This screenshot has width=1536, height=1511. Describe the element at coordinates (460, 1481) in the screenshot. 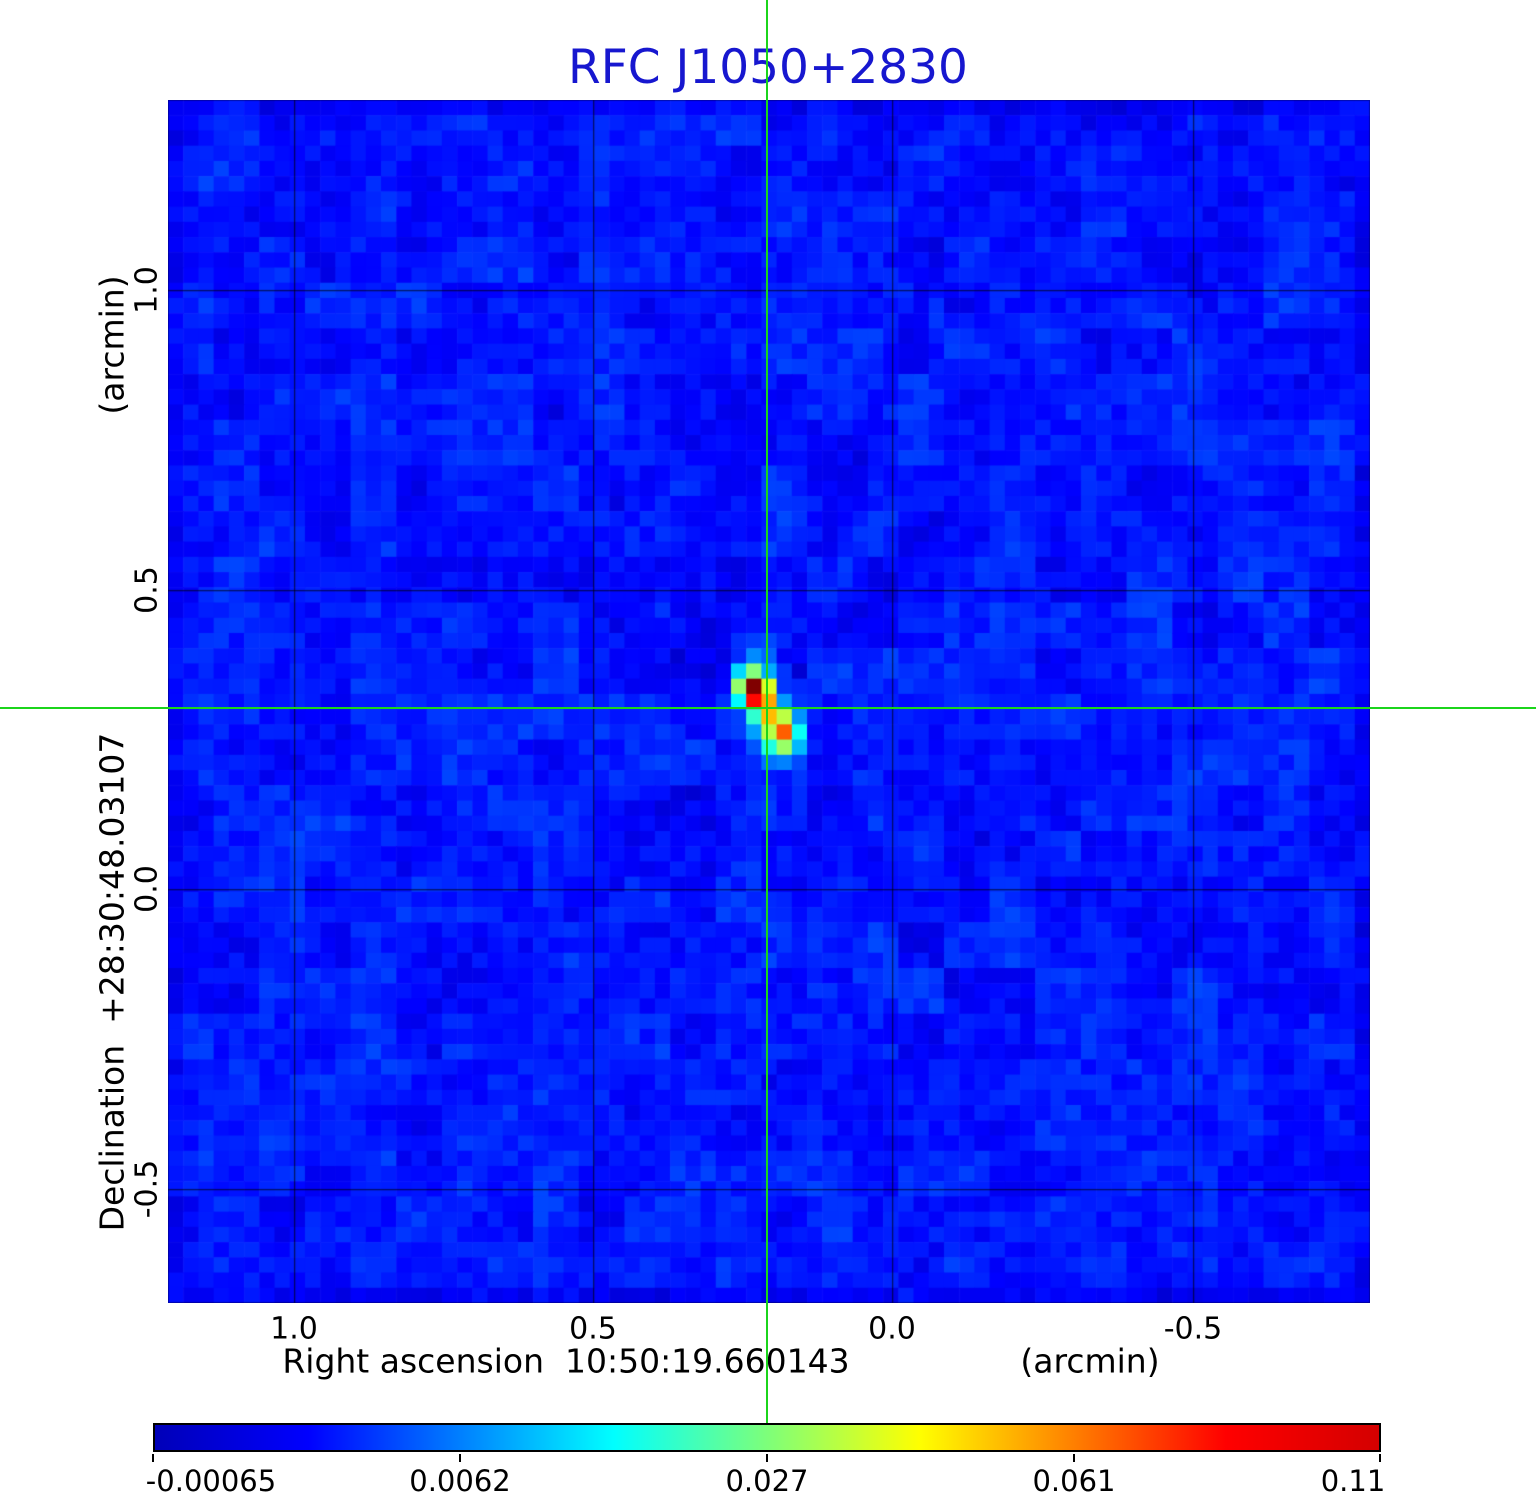

I see `colorbar-label-1: 0.0062` at that location.